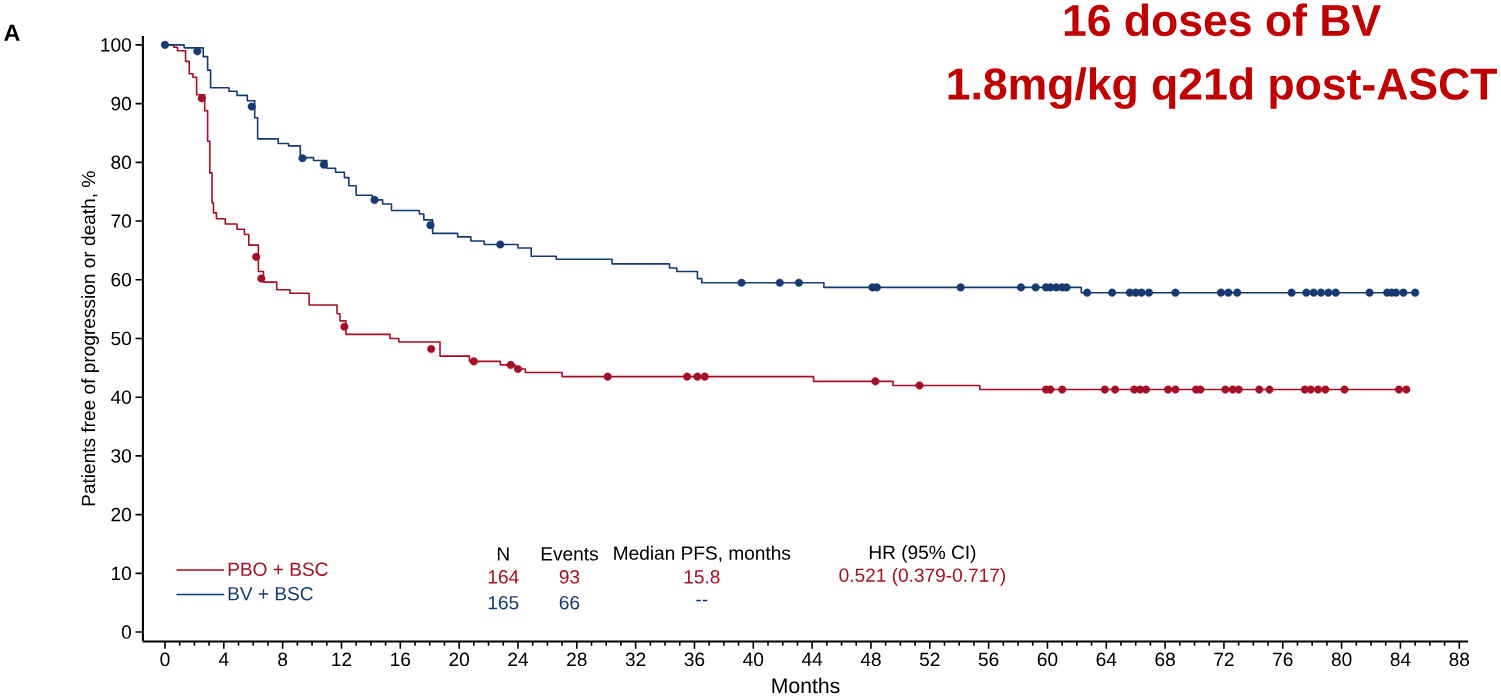  What do you see at coordinates (988, 659) in the screenshot?
I see `x-tick-label: 56` at bounding box center [988, 659].